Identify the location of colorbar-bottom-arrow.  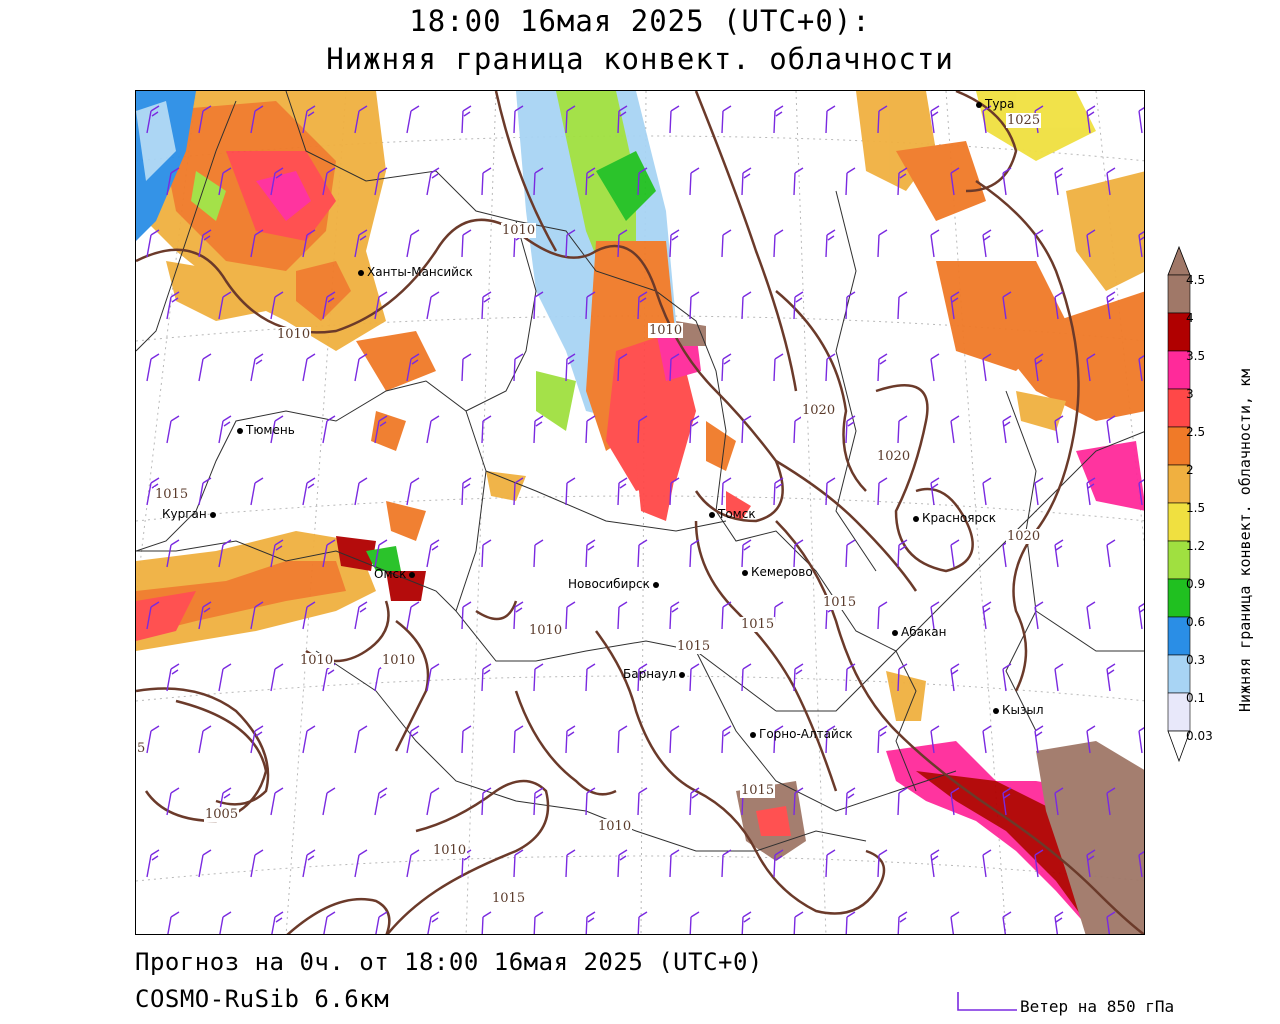
(1179, 746).